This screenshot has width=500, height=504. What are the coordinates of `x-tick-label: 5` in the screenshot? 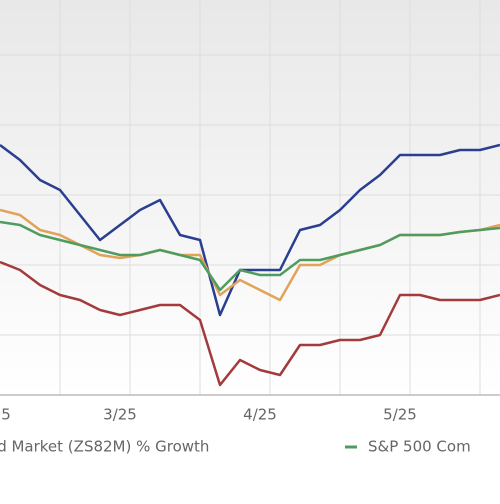 It's located at (6, 415).